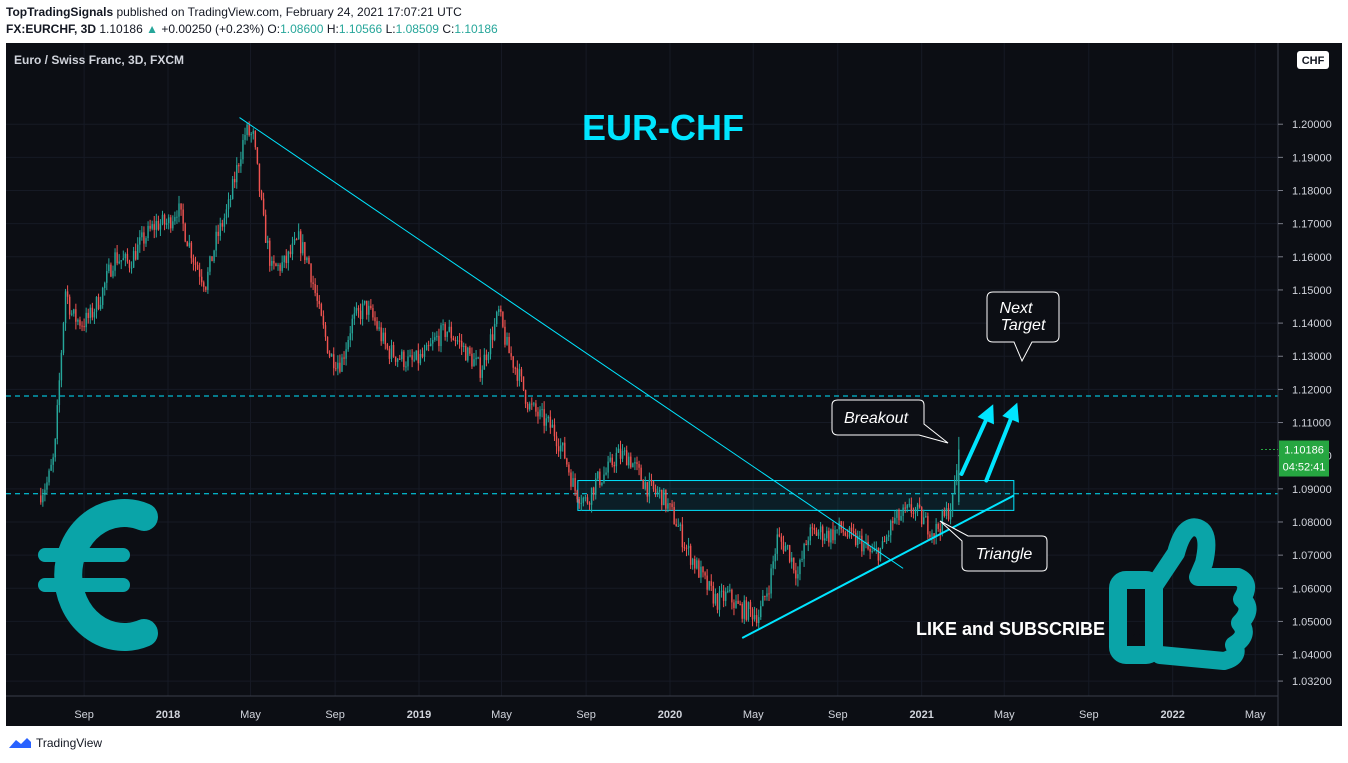 The height and width of the screenshot is (763, 1348). What do you see at coordinates (876, 418) in the screenshot?
I see `breakout-label: Breakout` at bounding box center [876, 418].